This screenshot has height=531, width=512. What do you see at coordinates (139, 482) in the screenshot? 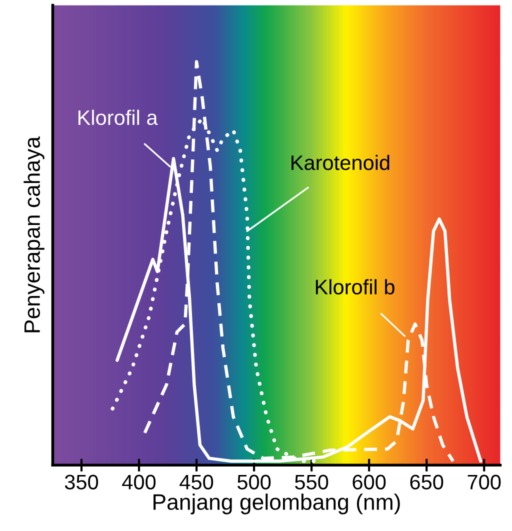
I see `x-tick-label: 400` at bounding box center [139, 482].